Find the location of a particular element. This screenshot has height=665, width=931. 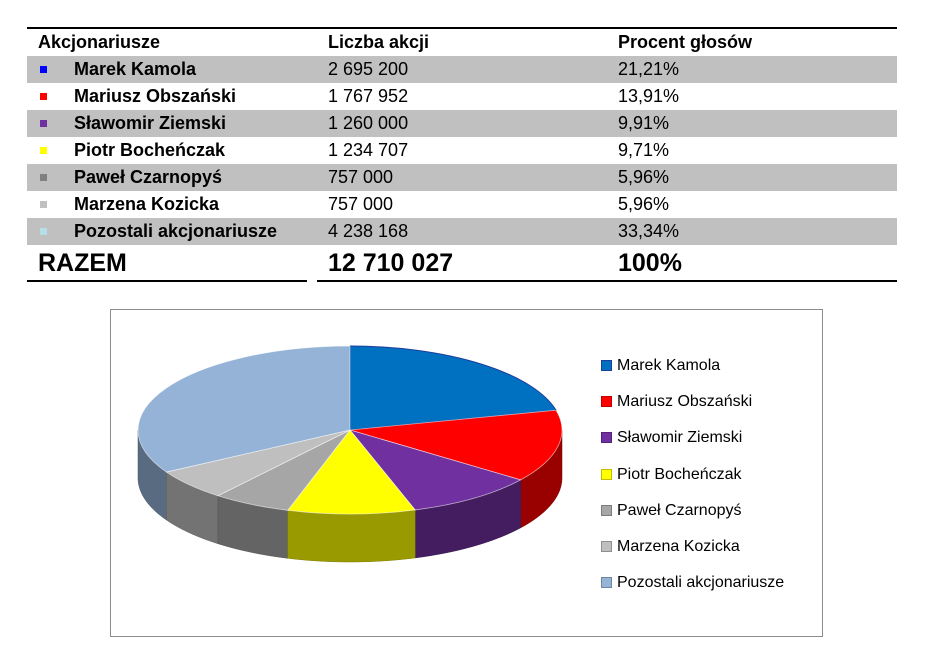

legend-label: Paweł Czarnopyś is located at coordinates (679, 510).